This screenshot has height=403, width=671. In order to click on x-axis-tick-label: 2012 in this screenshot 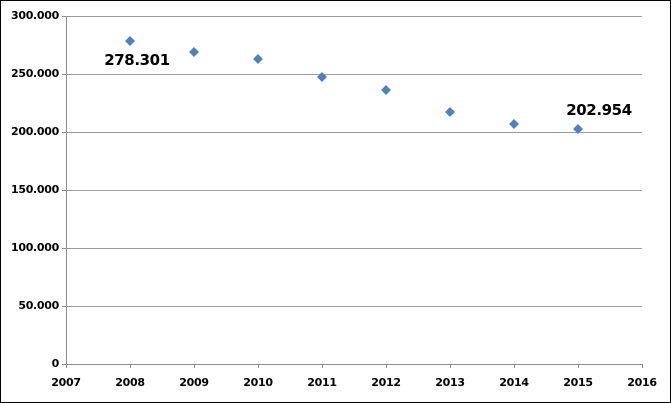, I will do `click(386, 382)`.